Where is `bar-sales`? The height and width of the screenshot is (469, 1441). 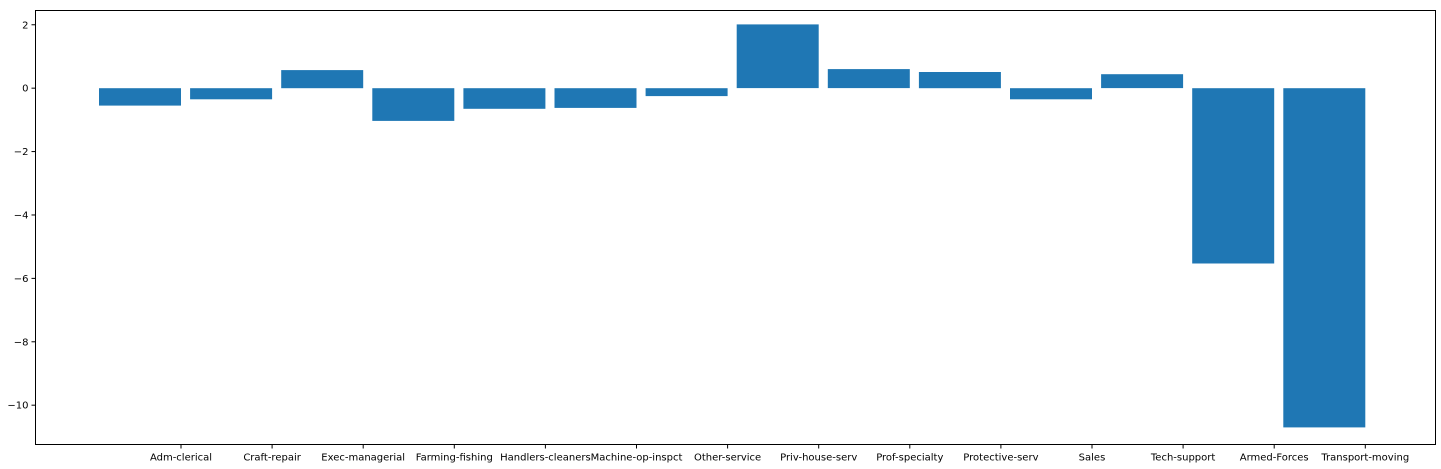
bar-sales is located at coordinates (1051, 94).